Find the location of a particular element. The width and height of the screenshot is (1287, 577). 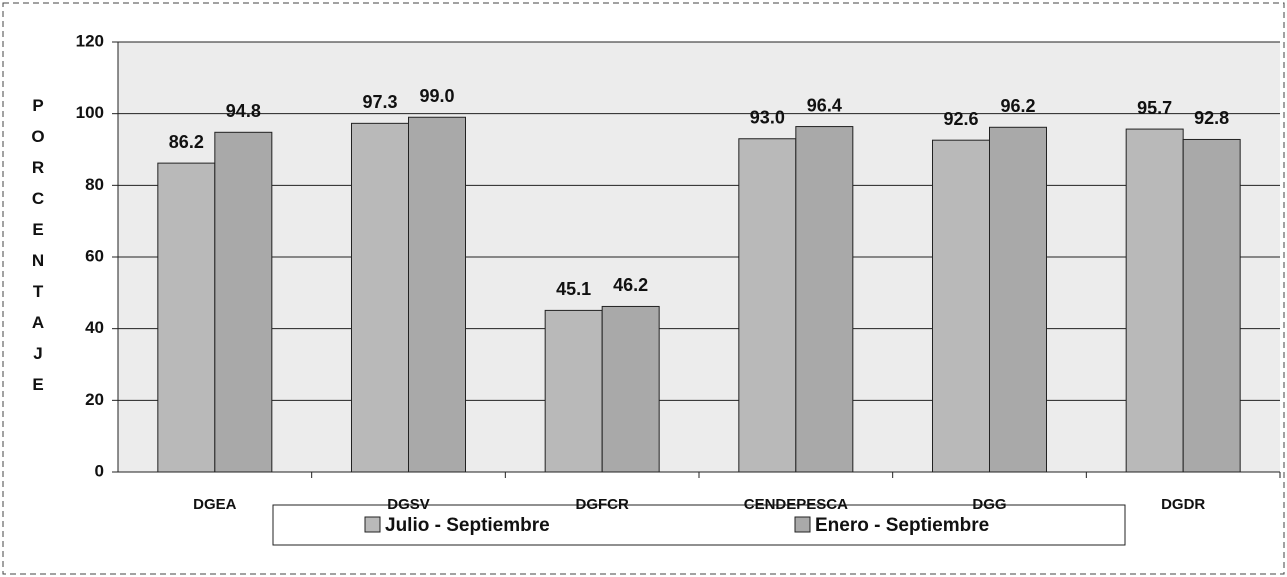

value-label: 46.2 is located at coordinates (630, 285).